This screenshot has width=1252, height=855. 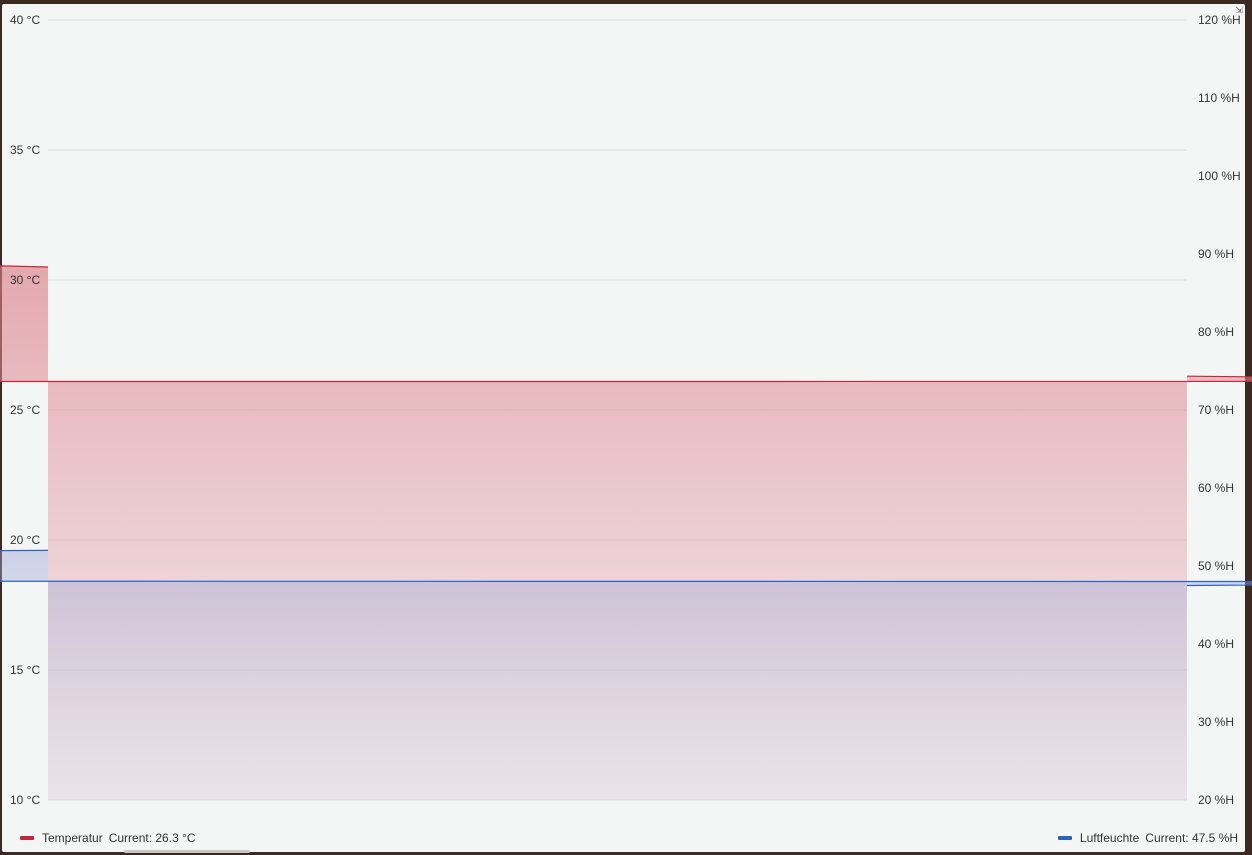 I want to click on y-right-tick-label: 60 %H, so click(x=1216, y=488).